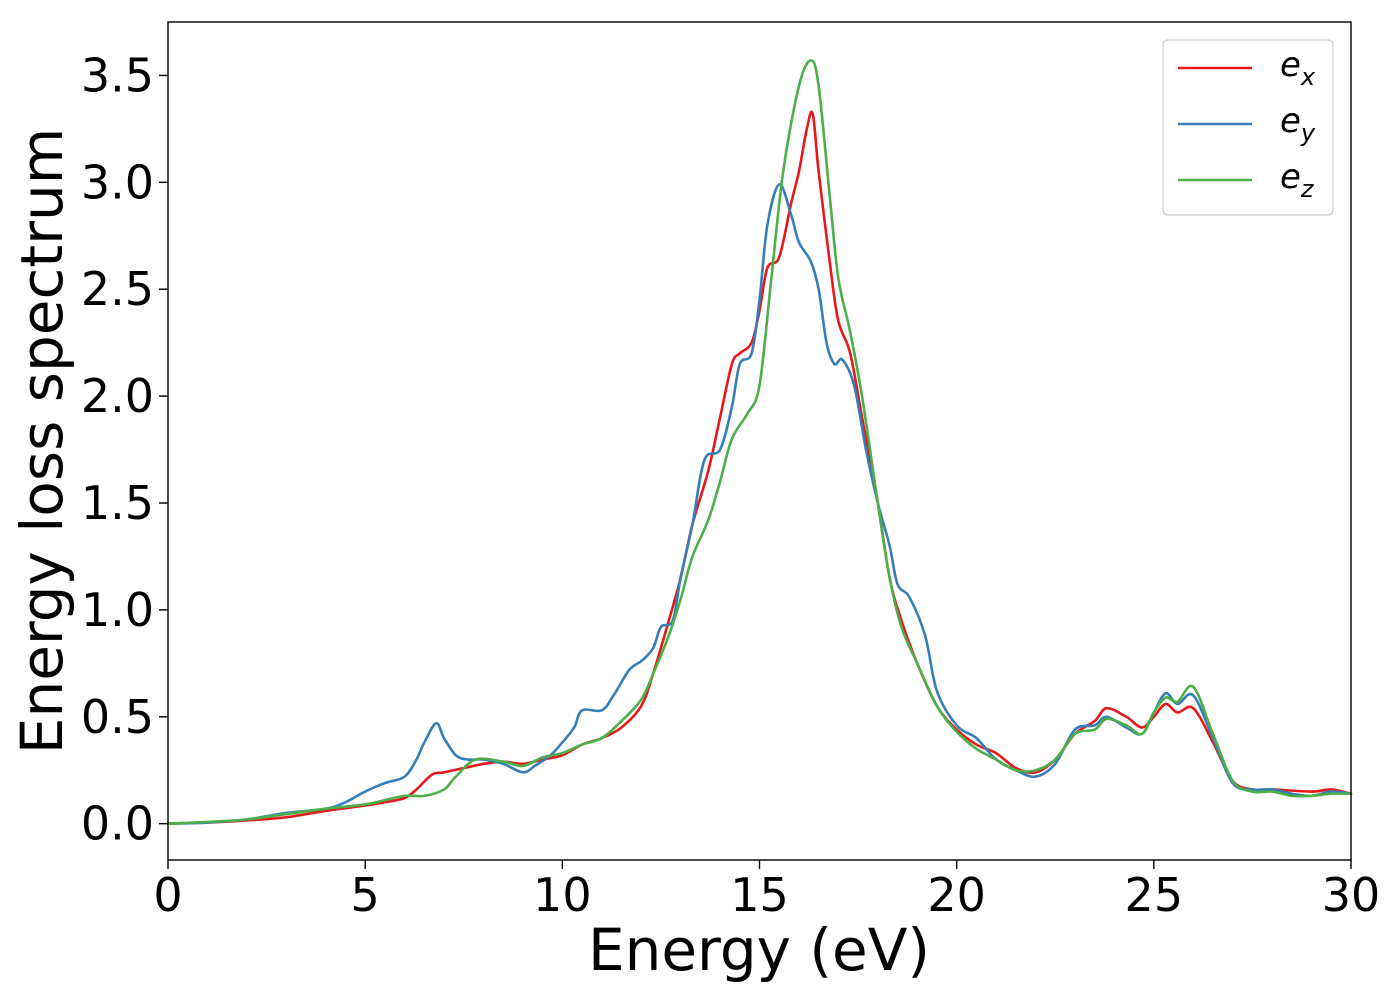 This screenshot has height=1000, width=1400. I want to click on x-tick-label: 25, so click(1154, 895).